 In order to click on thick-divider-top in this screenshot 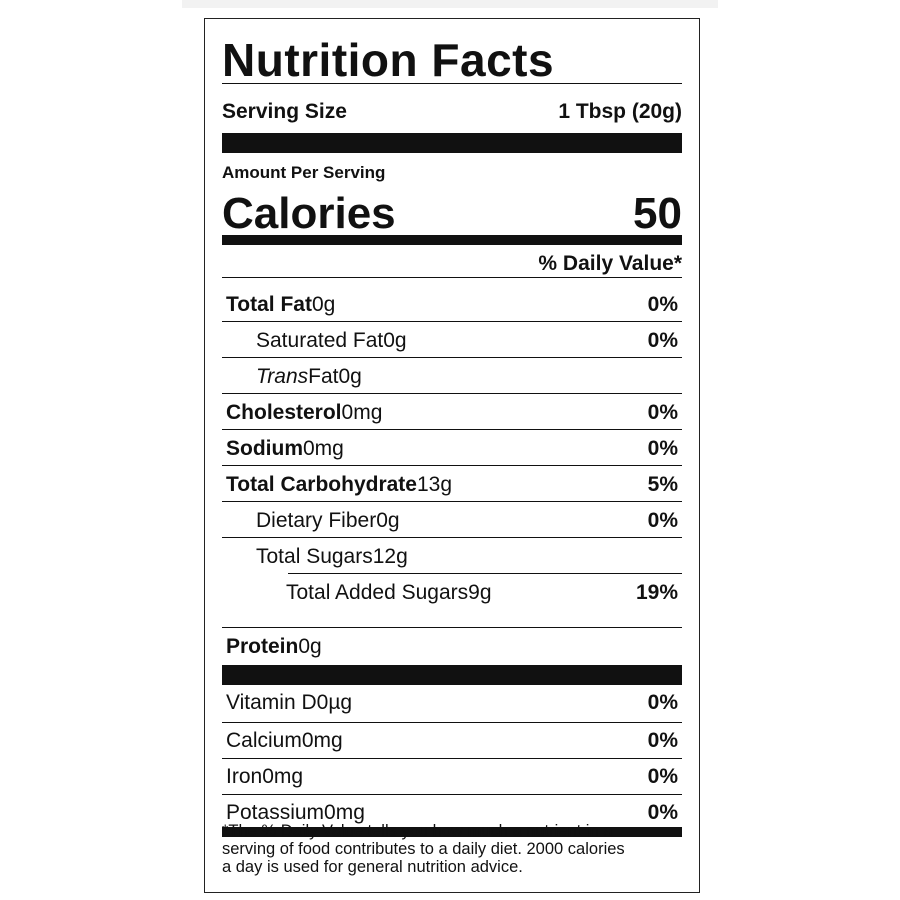, I will do `click(452, 143)`.